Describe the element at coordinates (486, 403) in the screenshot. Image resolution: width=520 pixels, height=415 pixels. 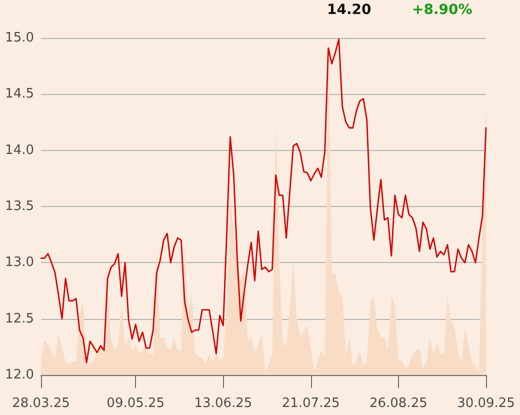
I see `x-tick-label: 30.09.25` at that location.